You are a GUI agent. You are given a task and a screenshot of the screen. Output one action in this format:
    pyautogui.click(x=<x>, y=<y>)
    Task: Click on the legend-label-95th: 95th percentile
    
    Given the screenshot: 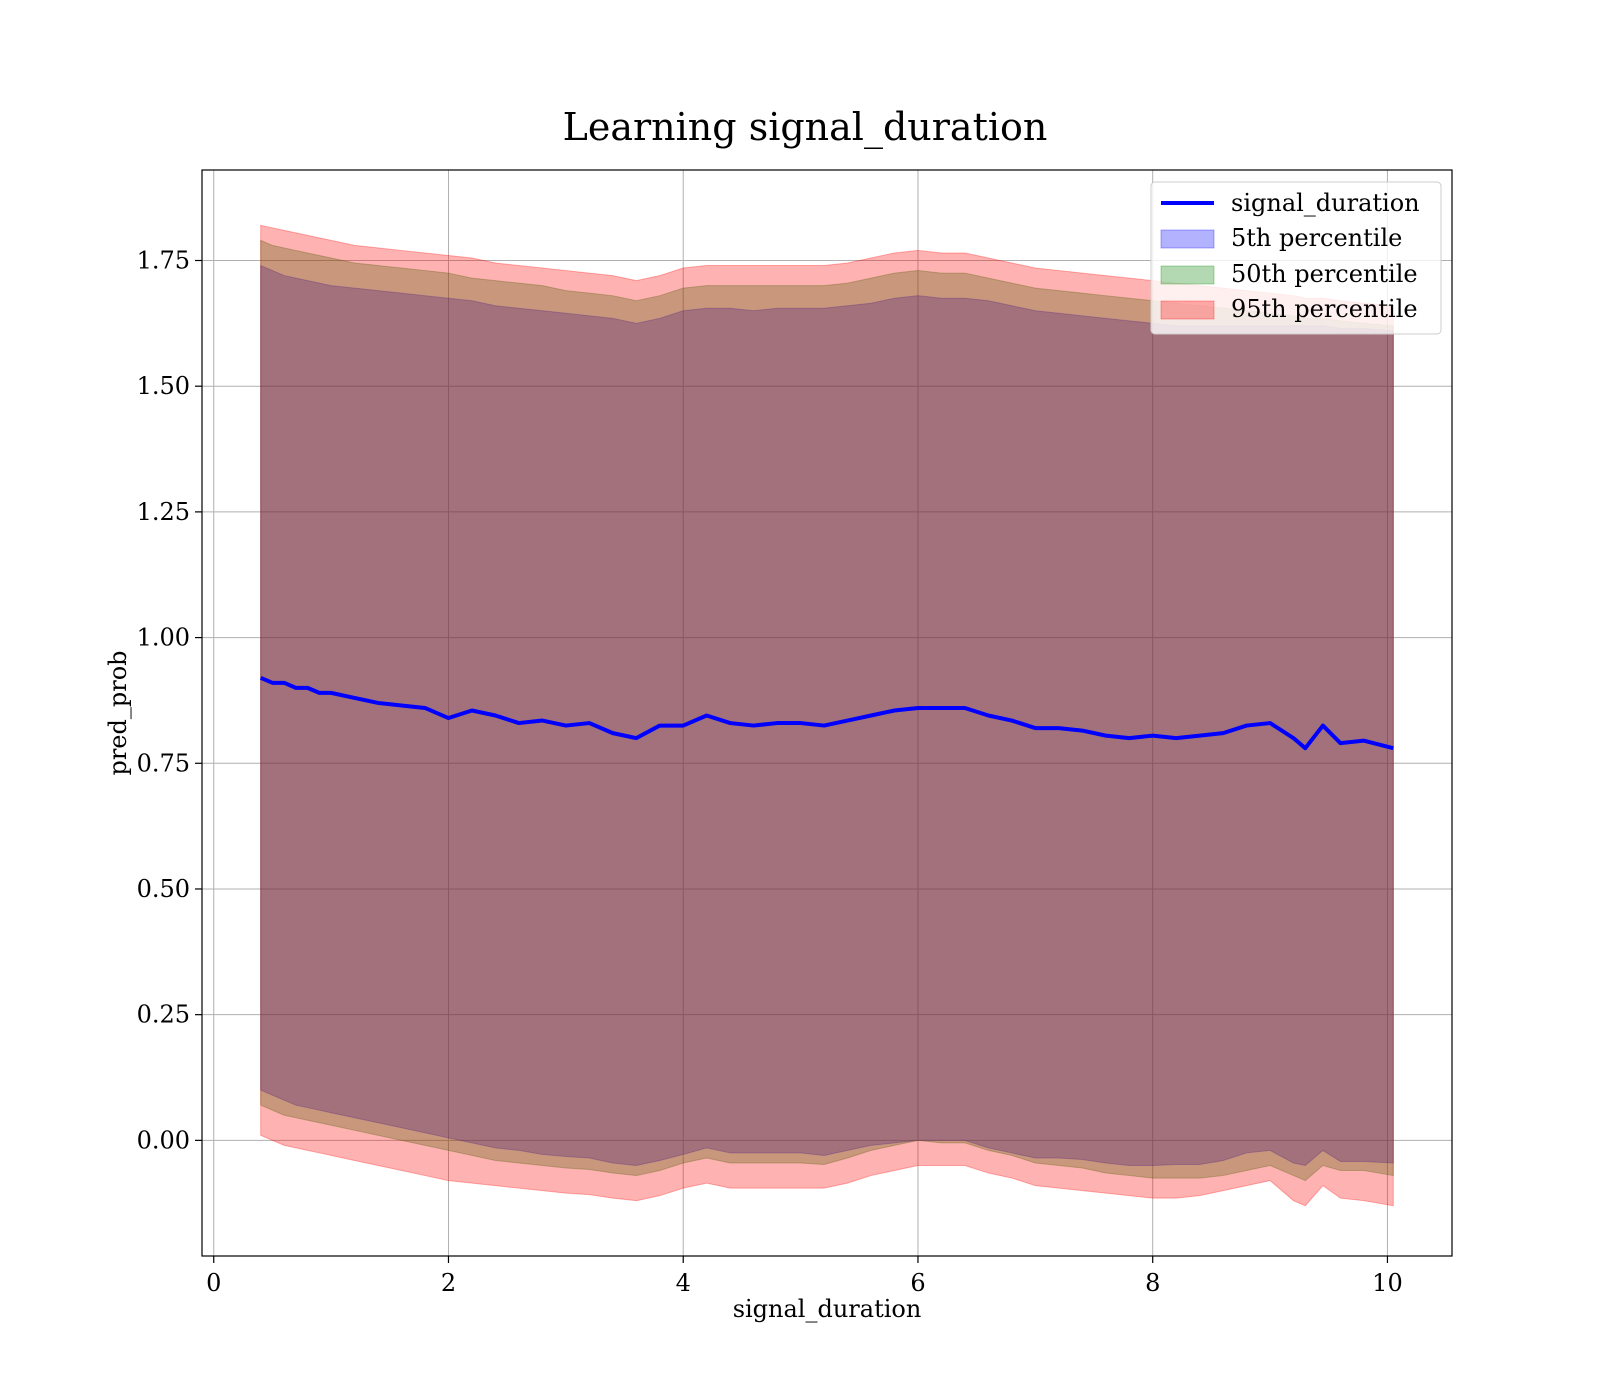 What is the action you would take?
    pyautogui.click(x=1324, y=309)
    